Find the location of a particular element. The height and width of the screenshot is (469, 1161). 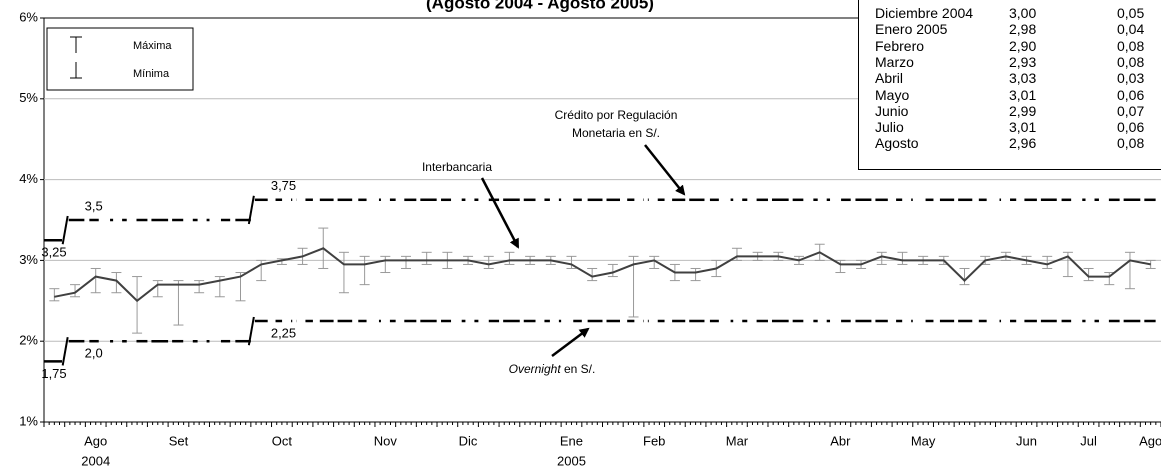

table-row: Julio 3,01 0,06 is located at coordinates (1010, 127).